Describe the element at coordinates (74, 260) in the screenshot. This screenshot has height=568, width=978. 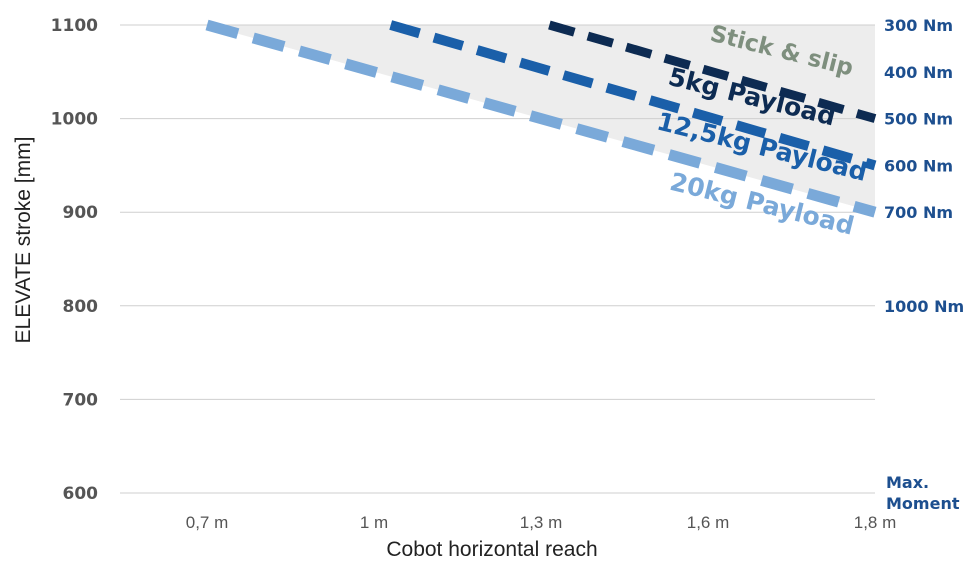
I see `y-tick-labels: 1100 1000 900 800 700 600` at that location.